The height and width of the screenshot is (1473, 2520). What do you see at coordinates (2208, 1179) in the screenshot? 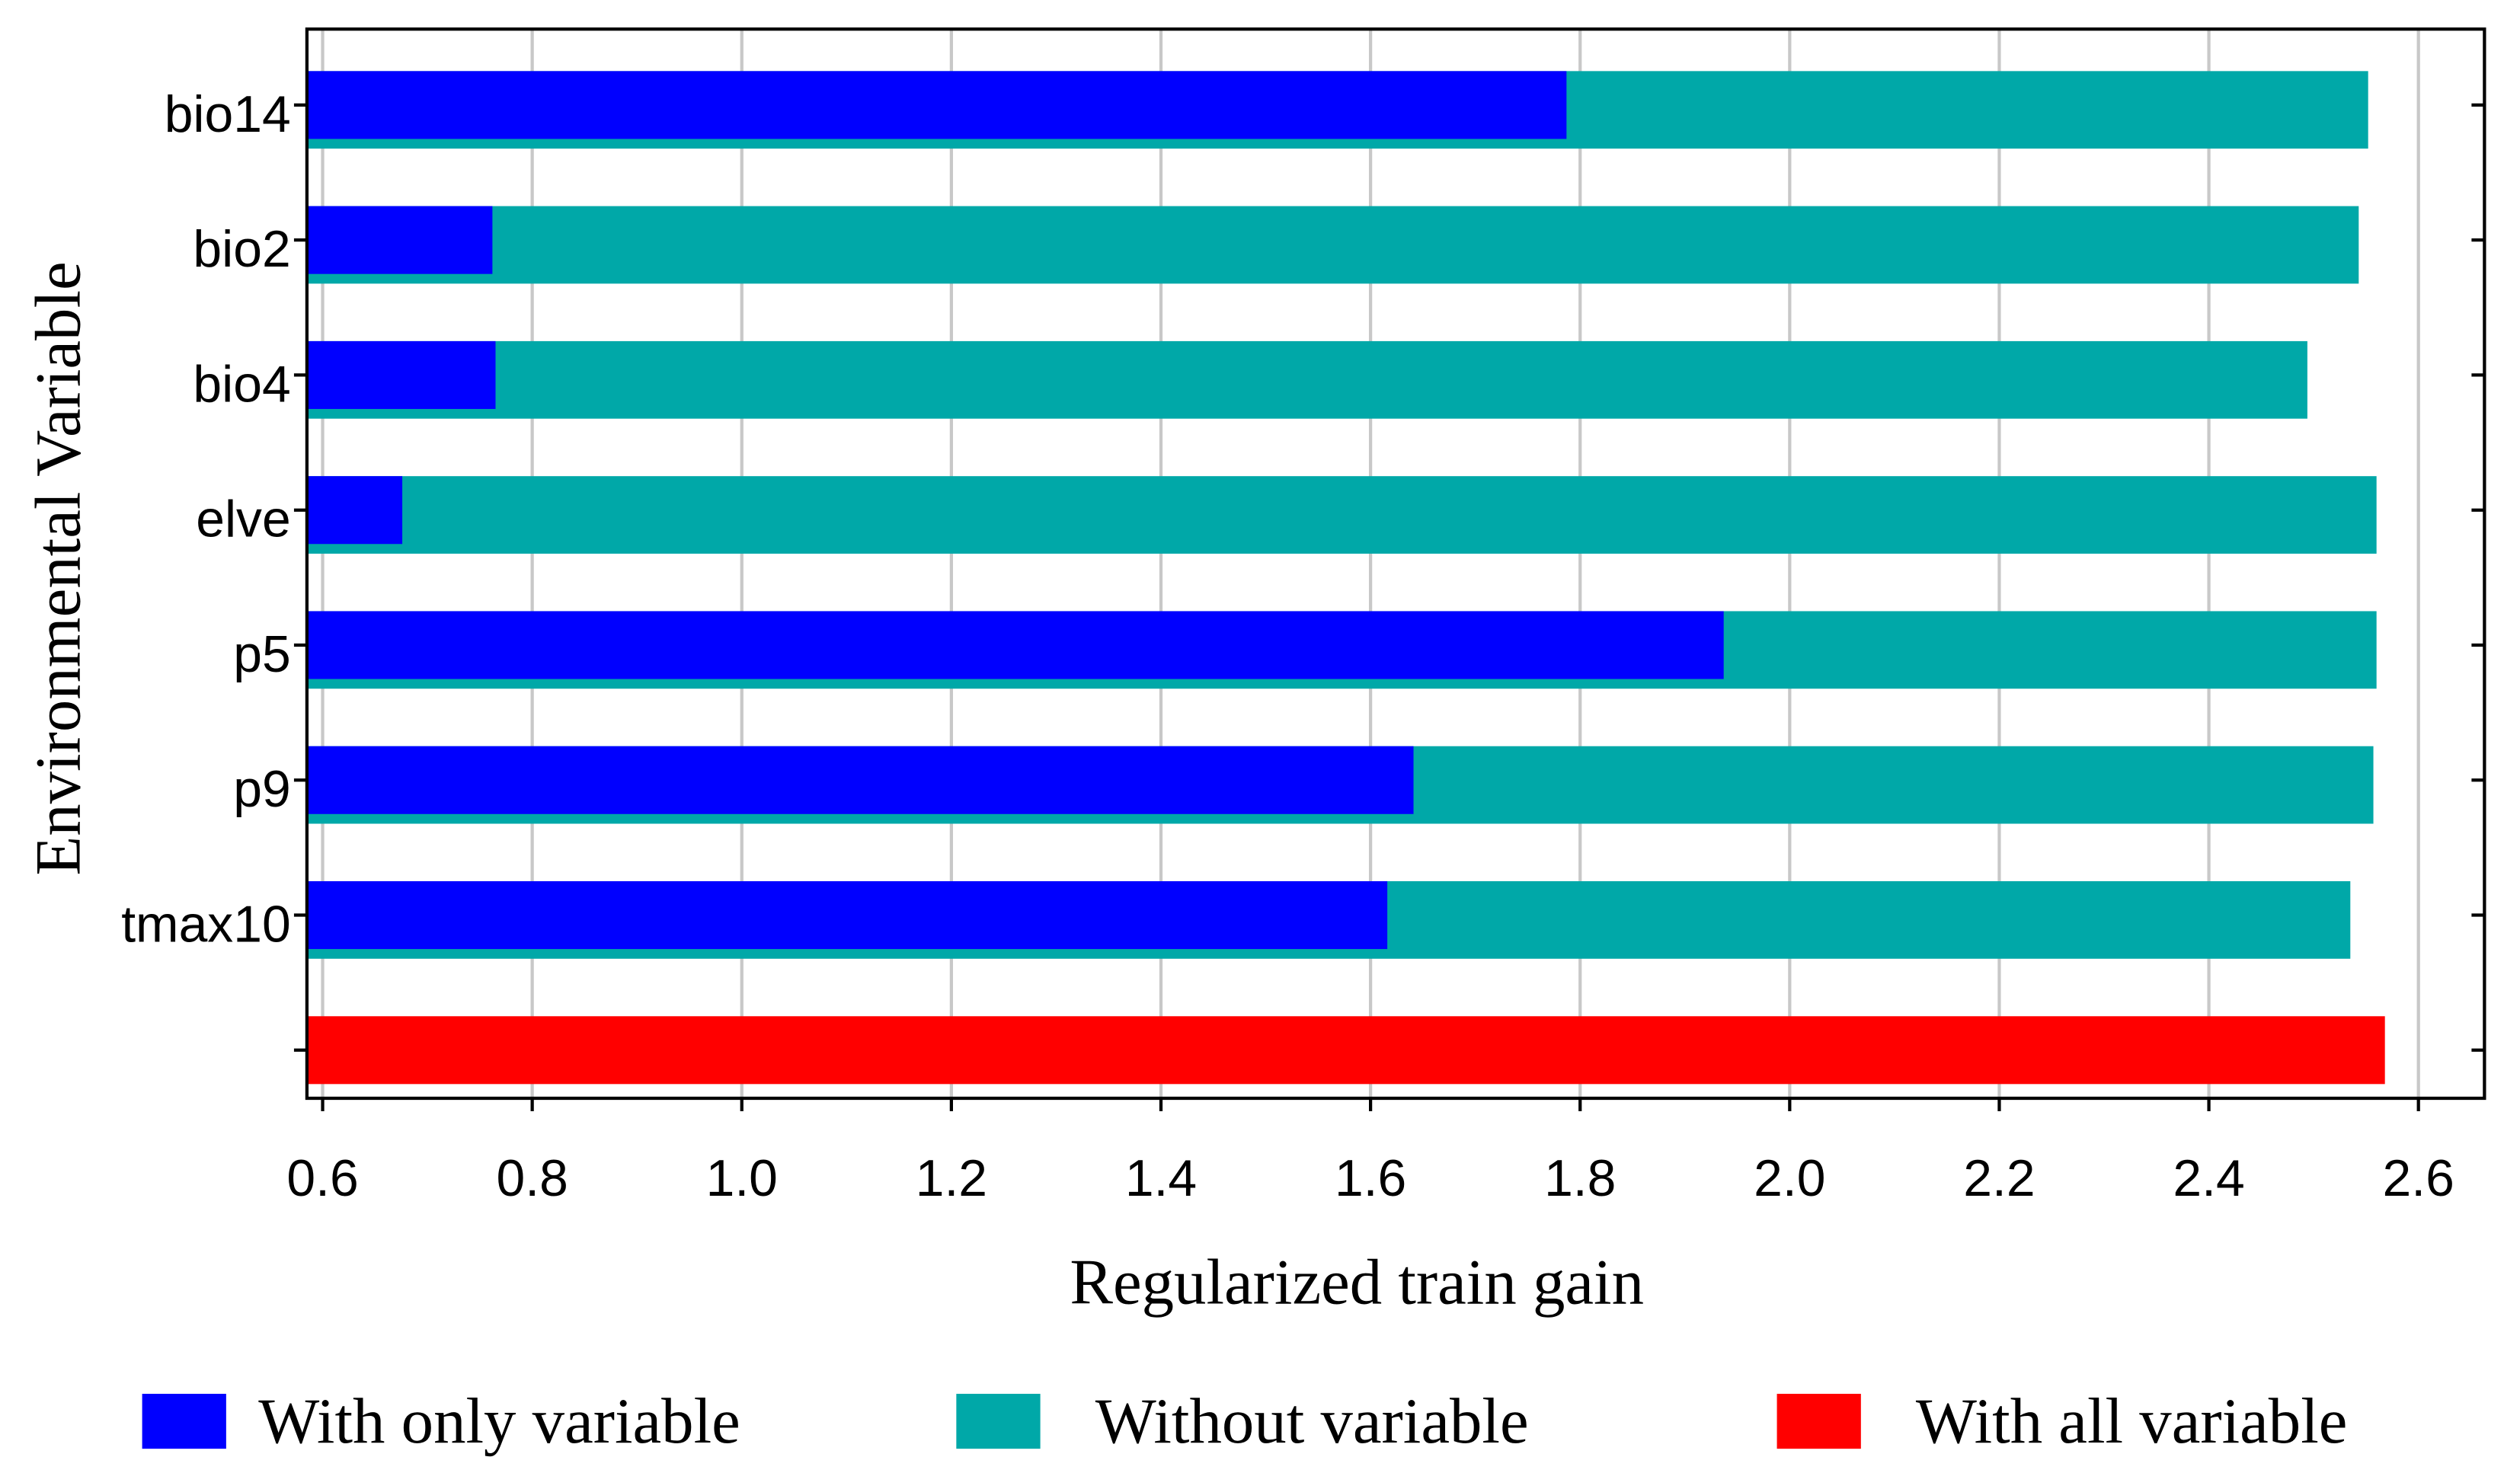
I see `x-tick-label: 2.4` at bounding box center [2208, 1179].